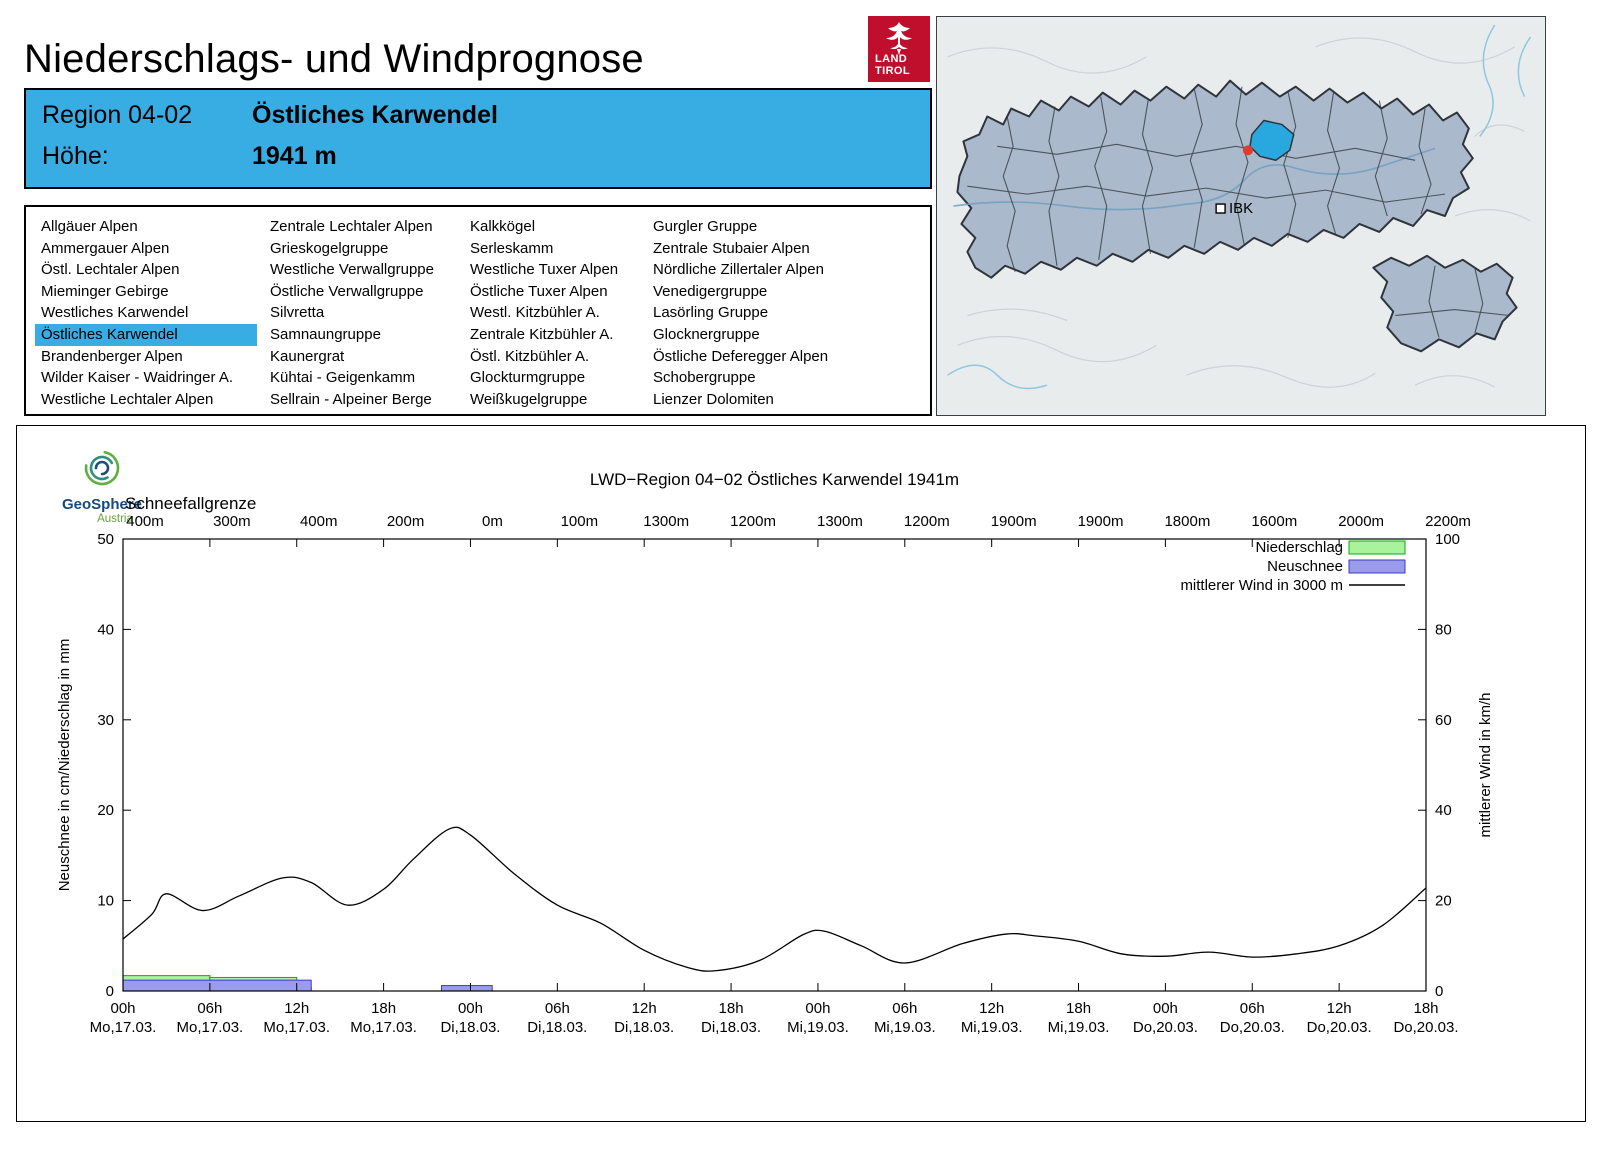 Image resolution: width=1600 pixels, height=1153 pixels. I want to click on geosphere-logo-icon, so click(102, 468).